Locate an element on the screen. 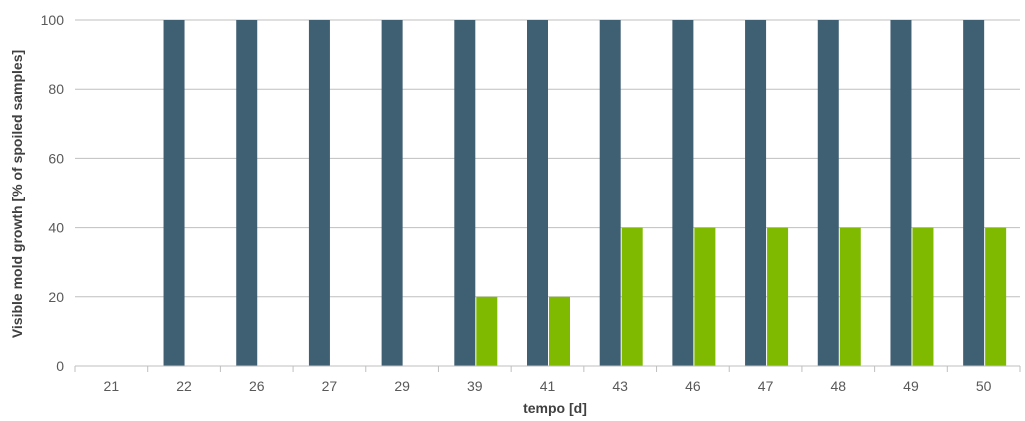 This screenshot has width=1025, height=421. y-tick-label: 60 is located at coordinates (56, 158).